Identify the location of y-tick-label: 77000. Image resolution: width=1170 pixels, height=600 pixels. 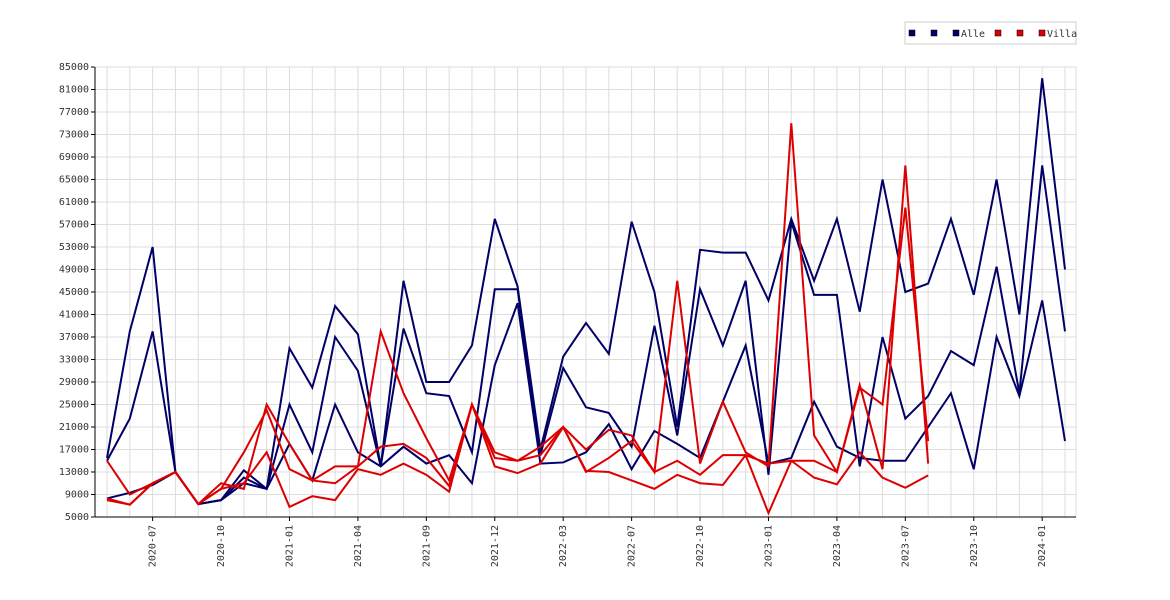
(74, 112).